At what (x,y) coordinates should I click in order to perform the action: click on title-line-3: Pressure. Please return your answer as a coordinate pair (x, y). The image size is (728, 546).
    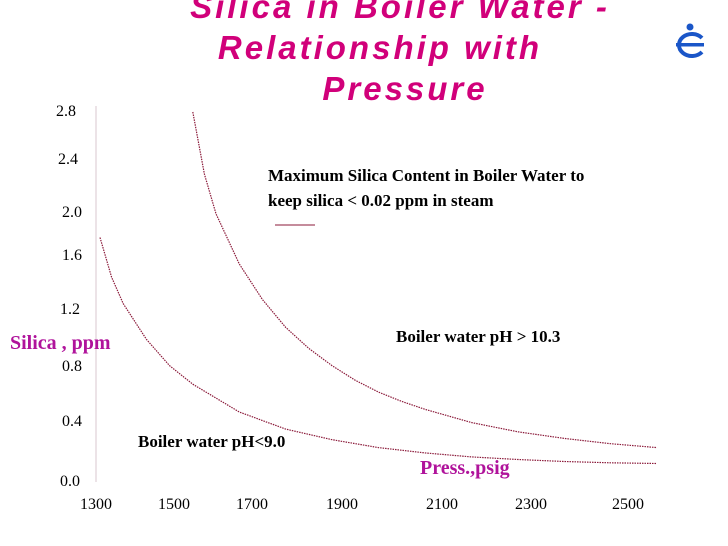
    Looking at the image, I should click on (405, 88).